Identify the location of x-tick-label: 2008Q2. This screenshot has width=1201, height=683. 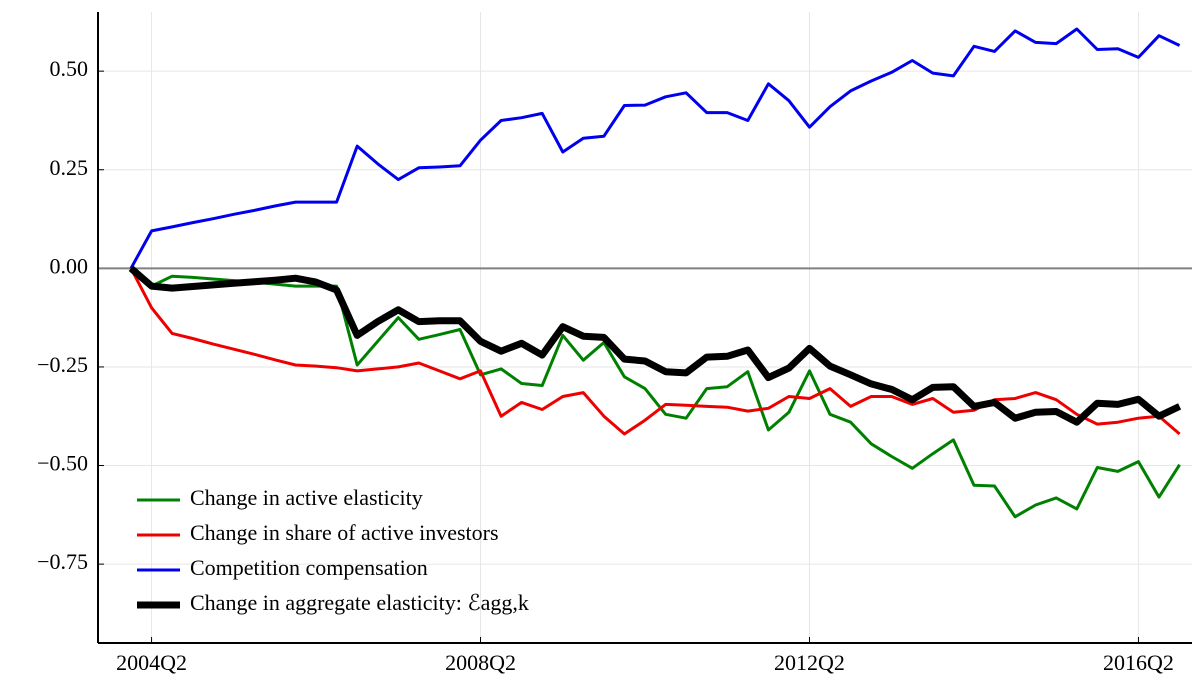
(480, 662).